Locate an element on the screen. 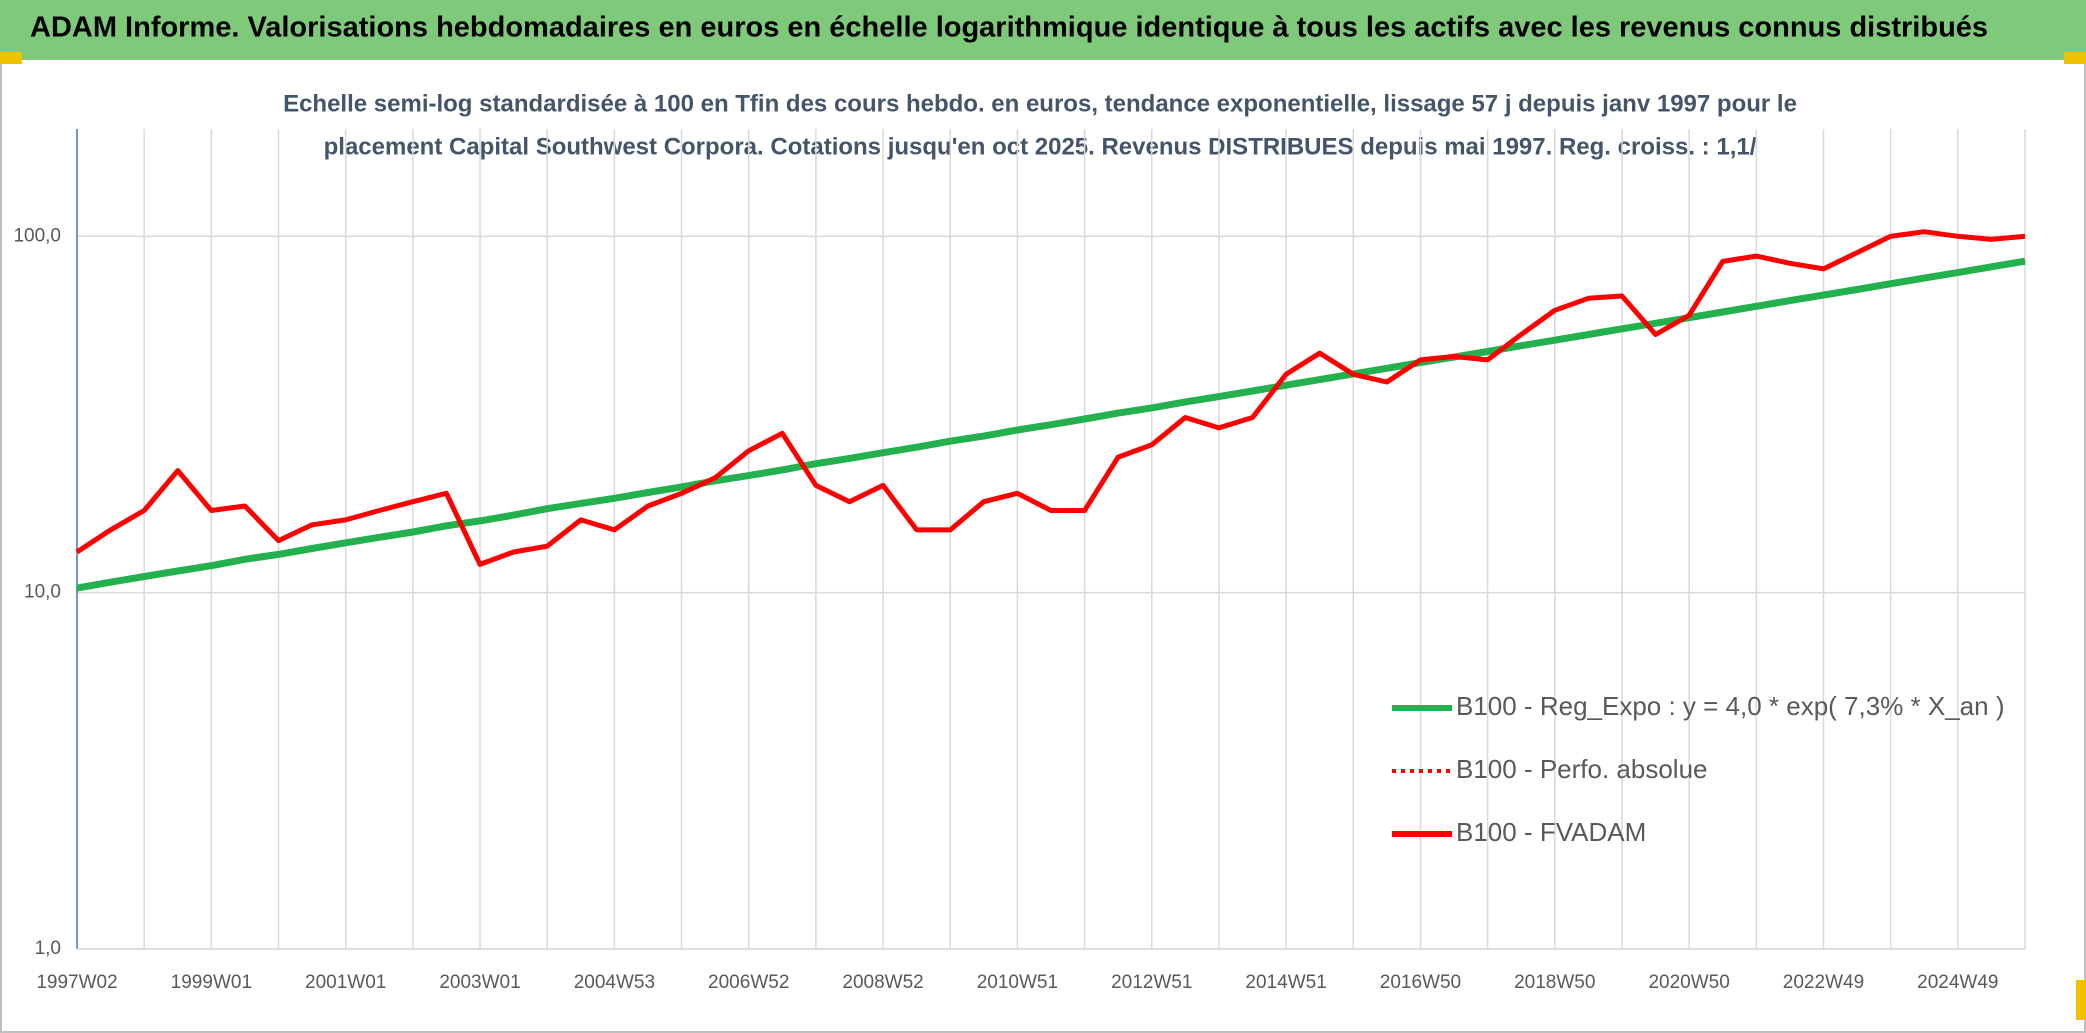 The image size is (2086, 1033). header-bar is located at coordinates (1043, 30).